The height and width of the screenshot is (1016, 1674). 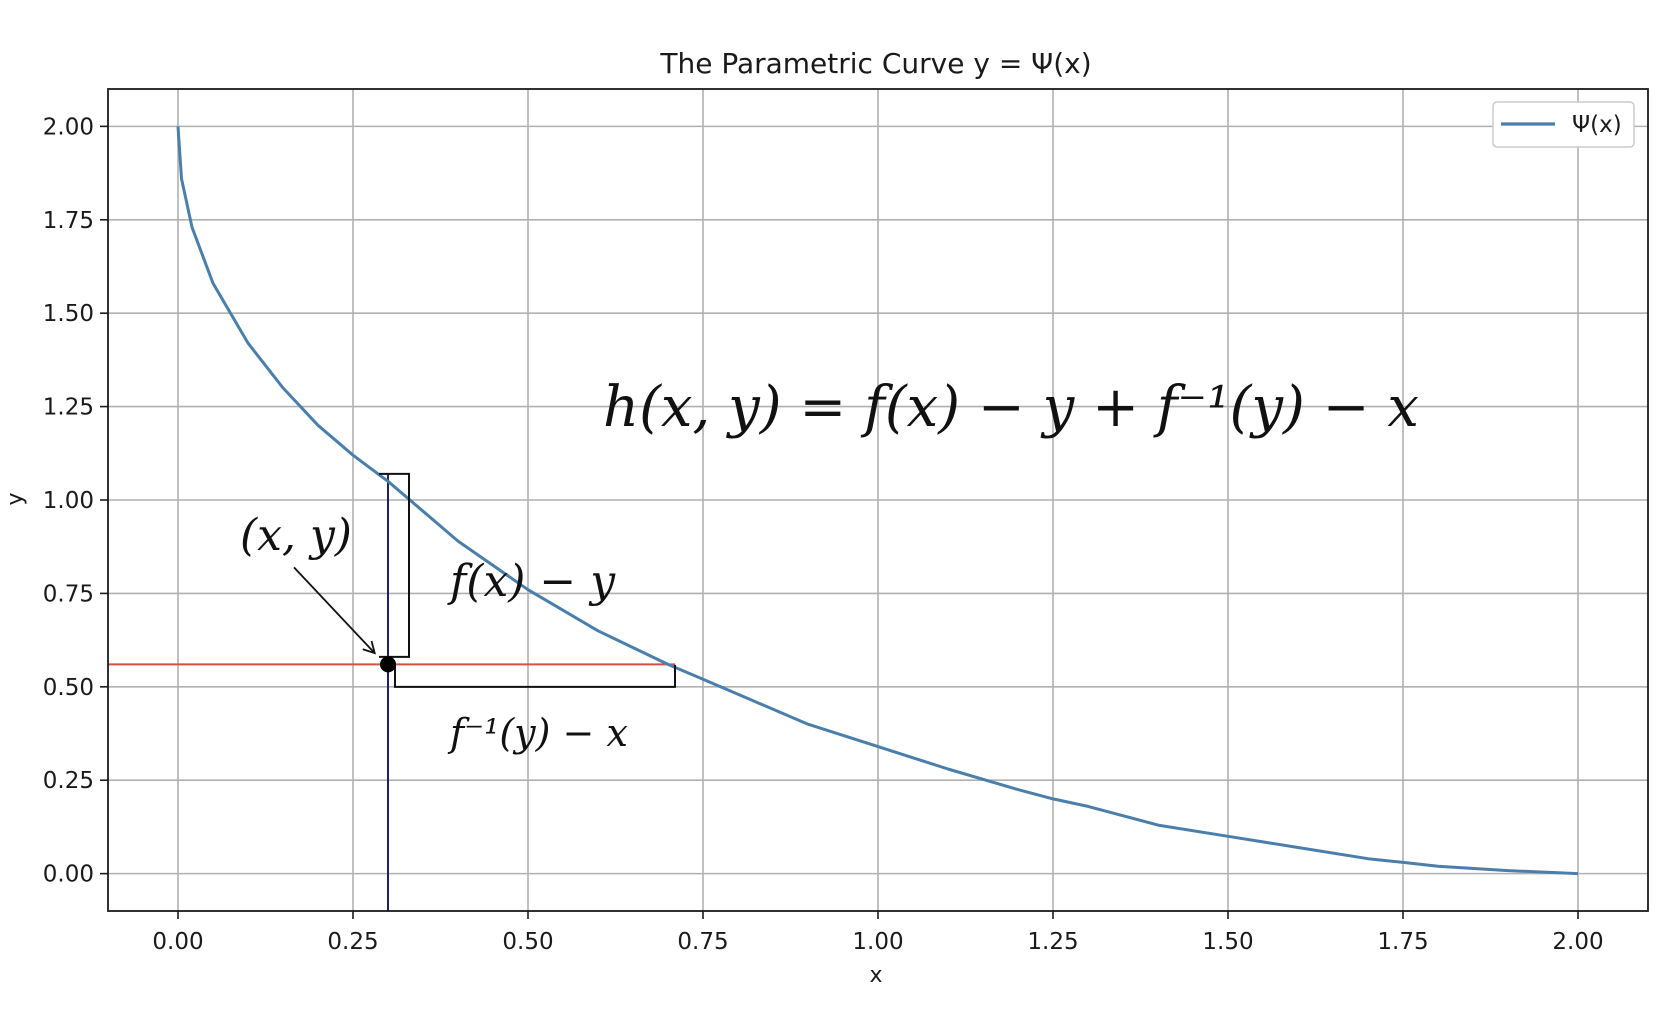 What do you see at coordinates (68, 688) in the screenshot?
I see `y-tick-label: 0.50` at bounding box center [68, 688].